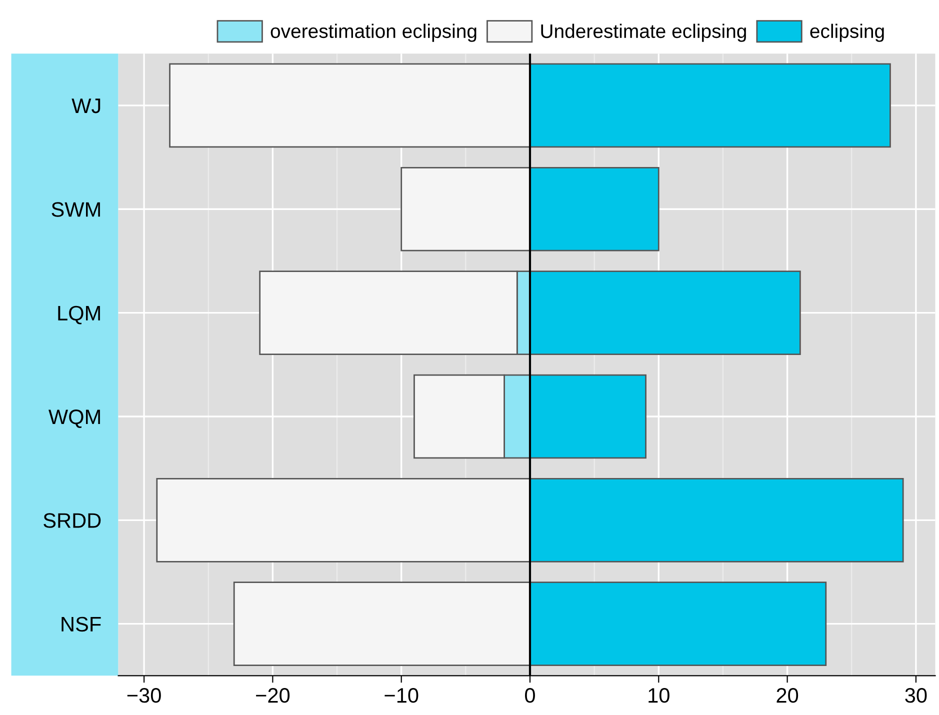  Describe the element at coordinates (81, 624) in the screenshot. I see `y-tick-label: NSF` at that location.